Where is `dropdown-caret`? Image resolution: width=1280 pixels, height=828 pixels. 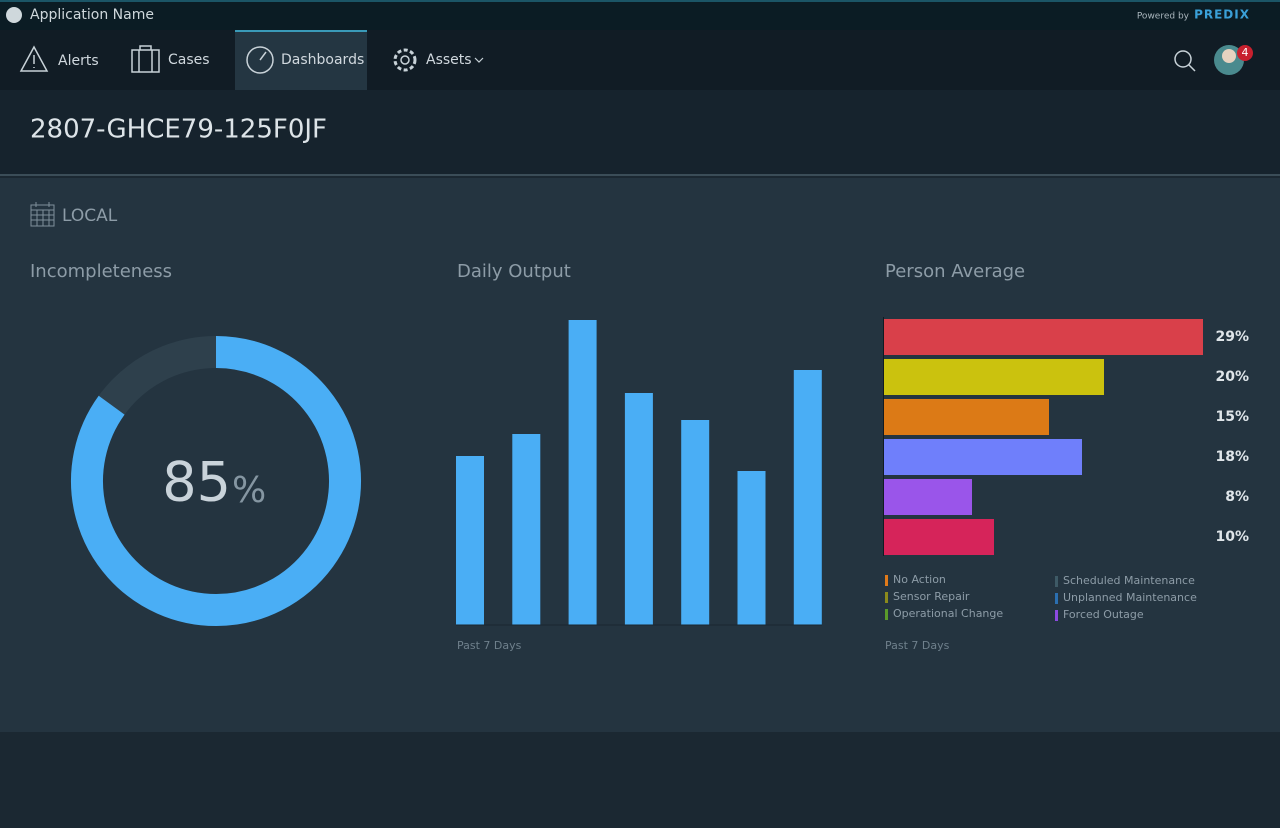 dropdown-caret is located at coordinates (479, 60).